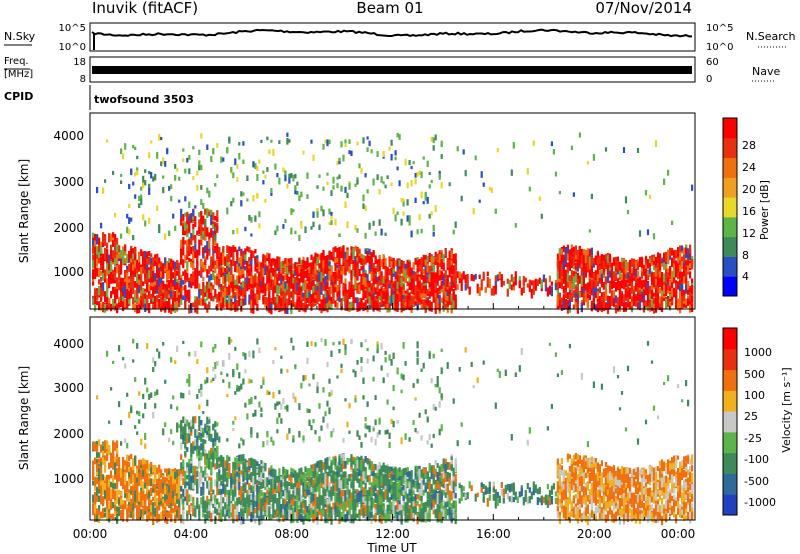 The image size is (800, 554). What do you see at coordinates (749, 167) in the screenshot?
I see `power-cbar-tick-24: 24` at bounding box center [749, 167].